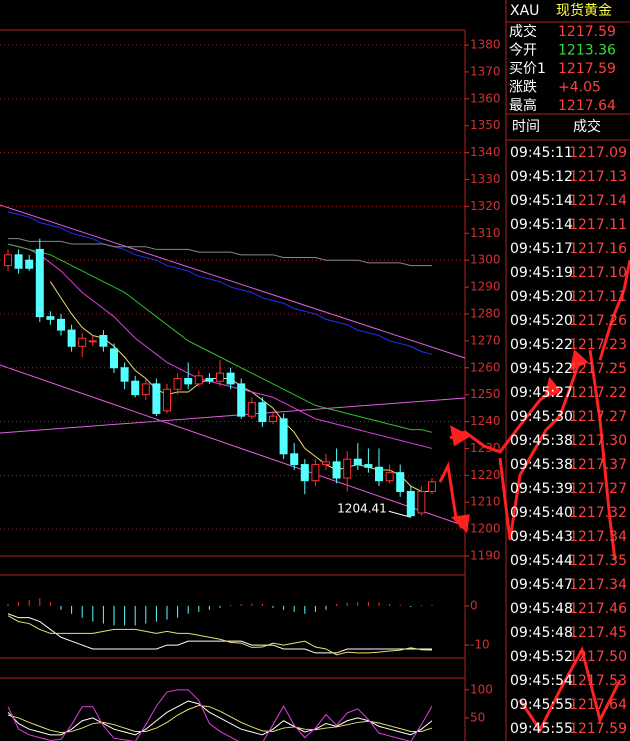 The image size is (630, 741). I want to click on tick-time: 09:45:27, so click(541, 393).